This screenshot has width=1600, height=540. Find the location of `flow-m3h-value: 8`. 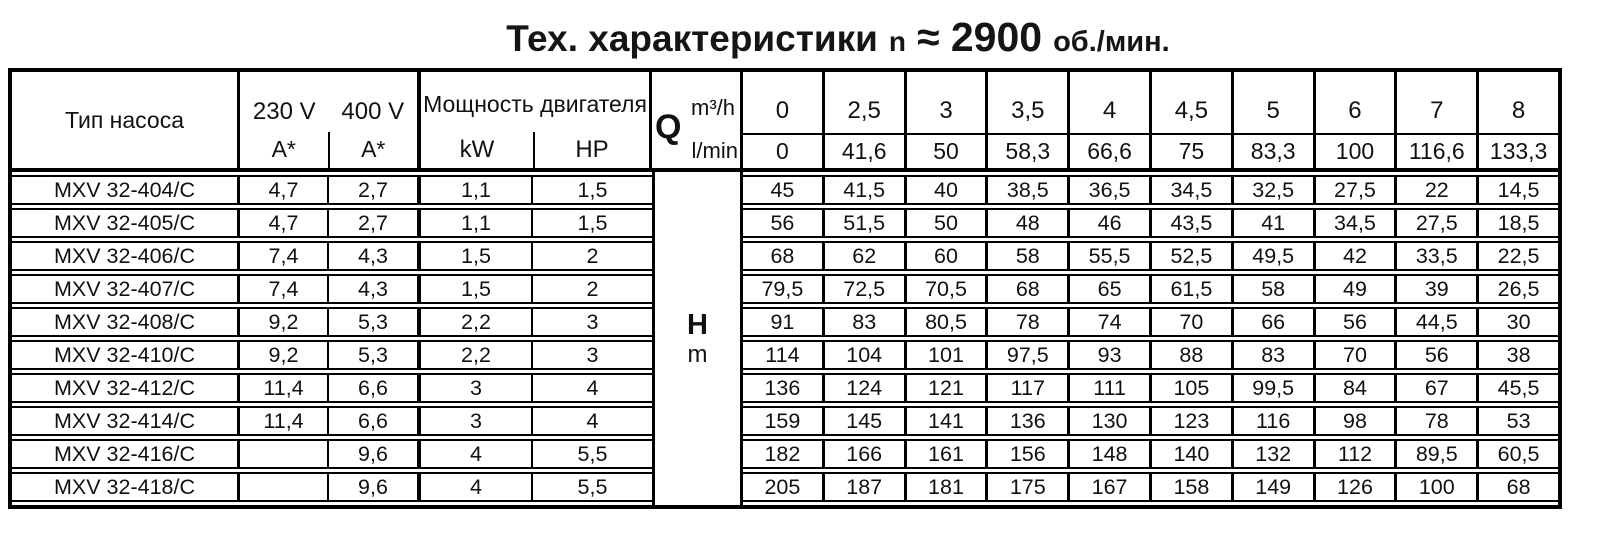

flow-m3h-value: 8 is located at coordinates (1518, 103).